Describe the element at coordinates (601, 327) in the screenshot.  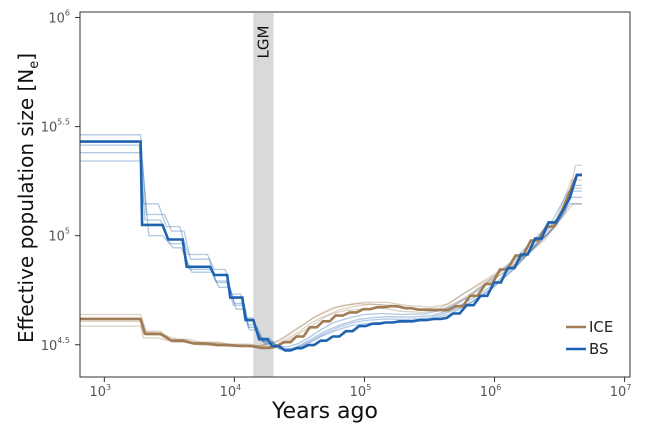
I see `legend-label-ice: ICE` at that location.